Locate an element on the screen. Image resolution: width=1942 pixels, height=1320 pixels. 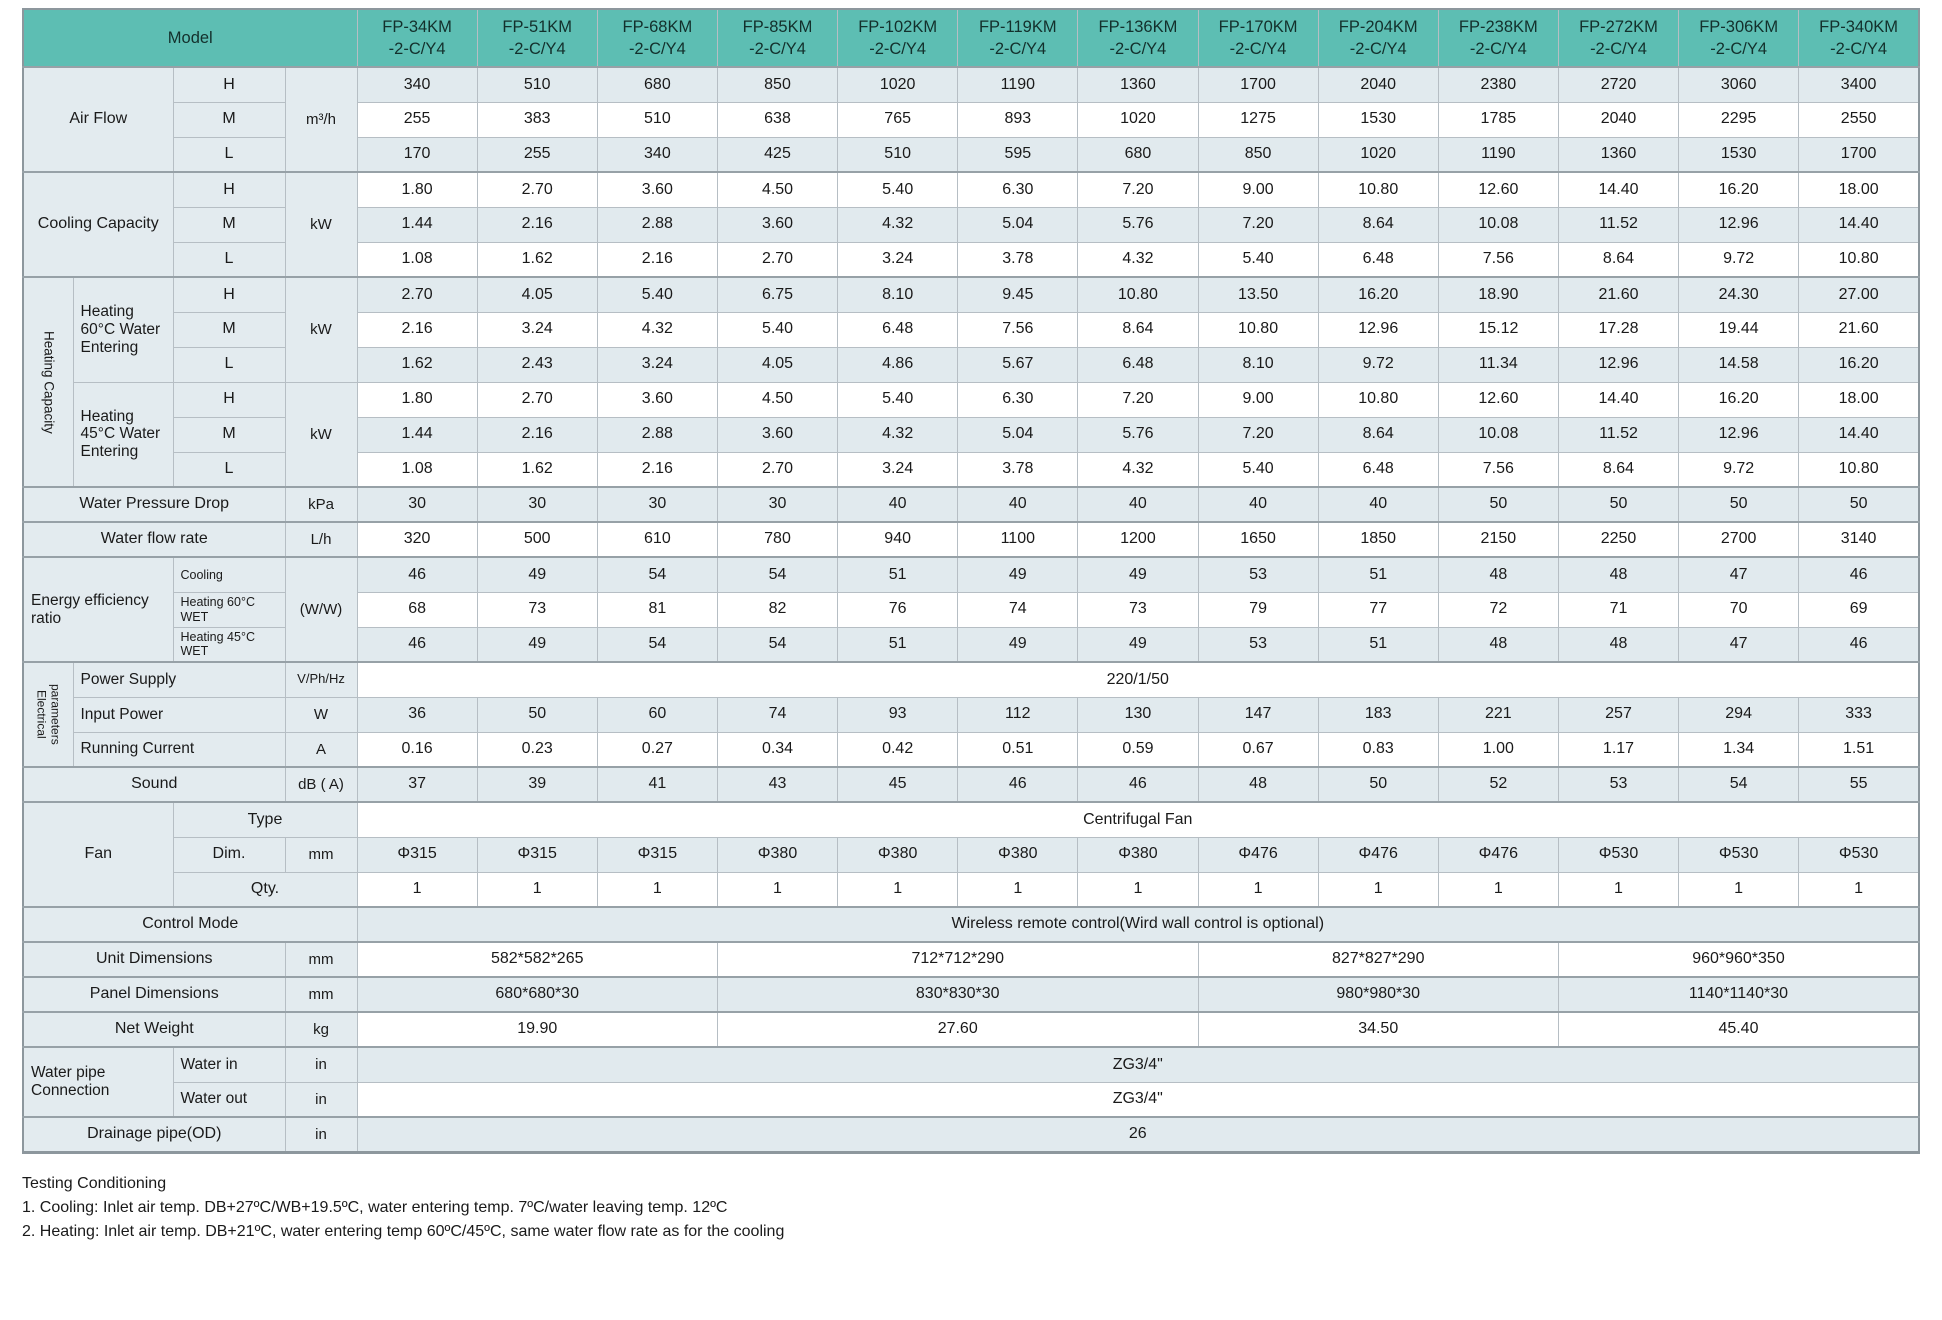
data-cell: 10.08 is located at coordinates (1498, 434).